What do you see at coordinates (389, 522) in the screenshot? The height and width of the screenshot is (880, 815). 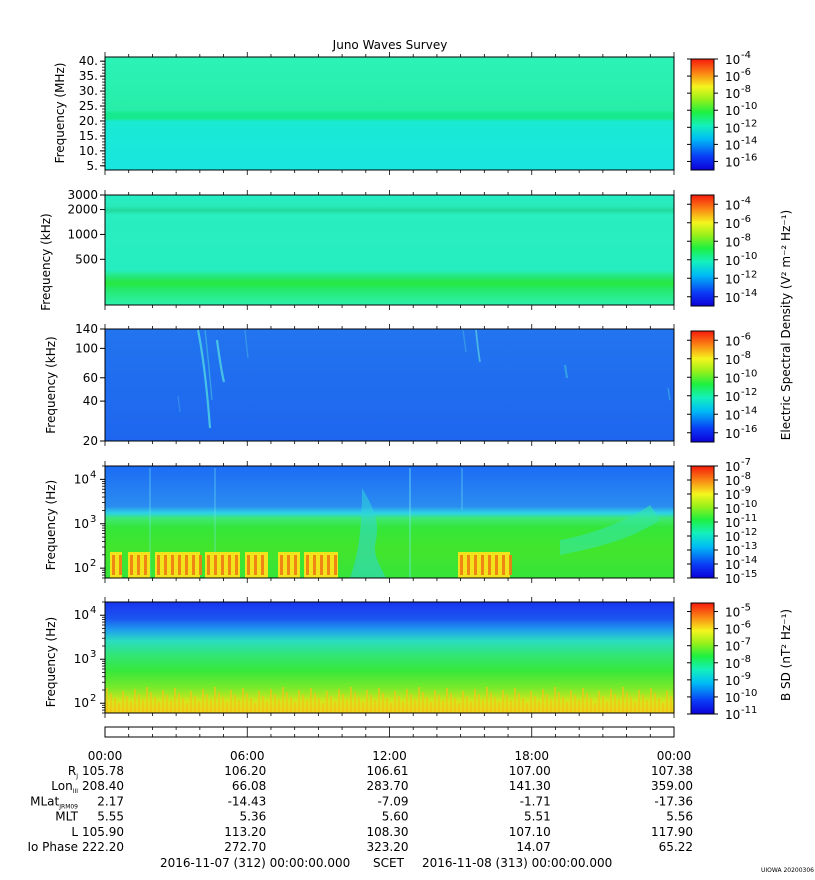 I see `panel-lfr-electric-x-ticks` at bounding box center [389, 522].